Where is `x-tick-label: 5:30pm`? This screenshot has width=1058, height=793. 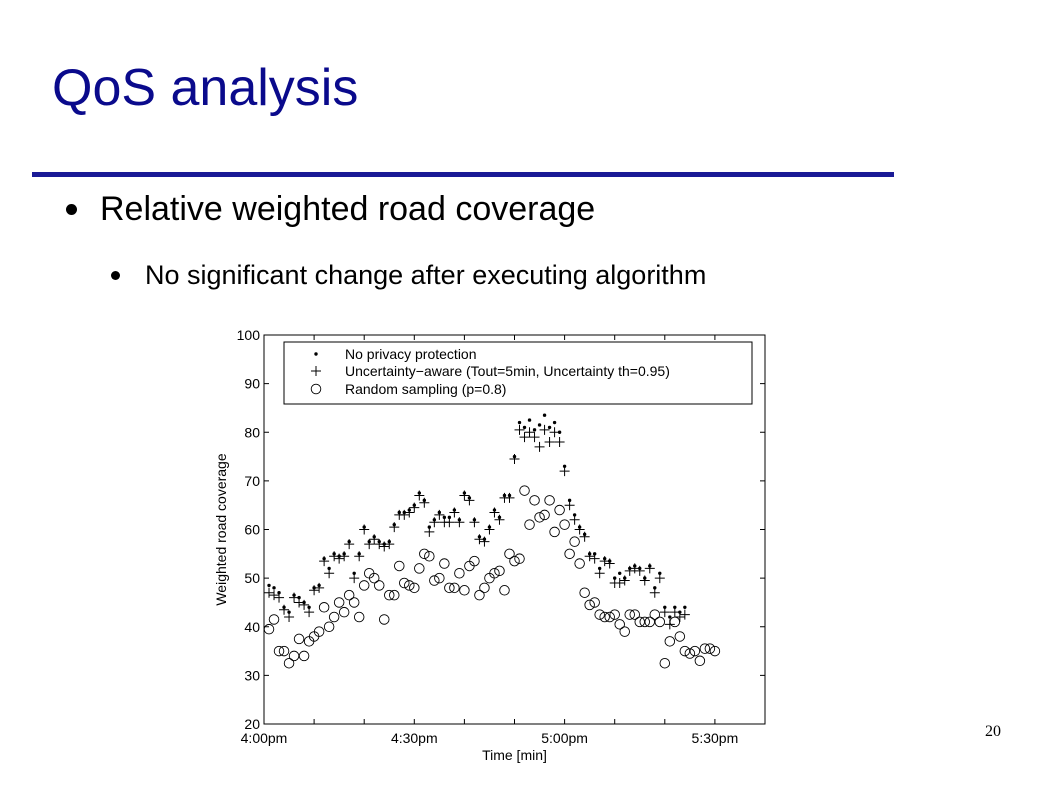
x-tick-label: 5:30pm is located at coordinates (715, 738).